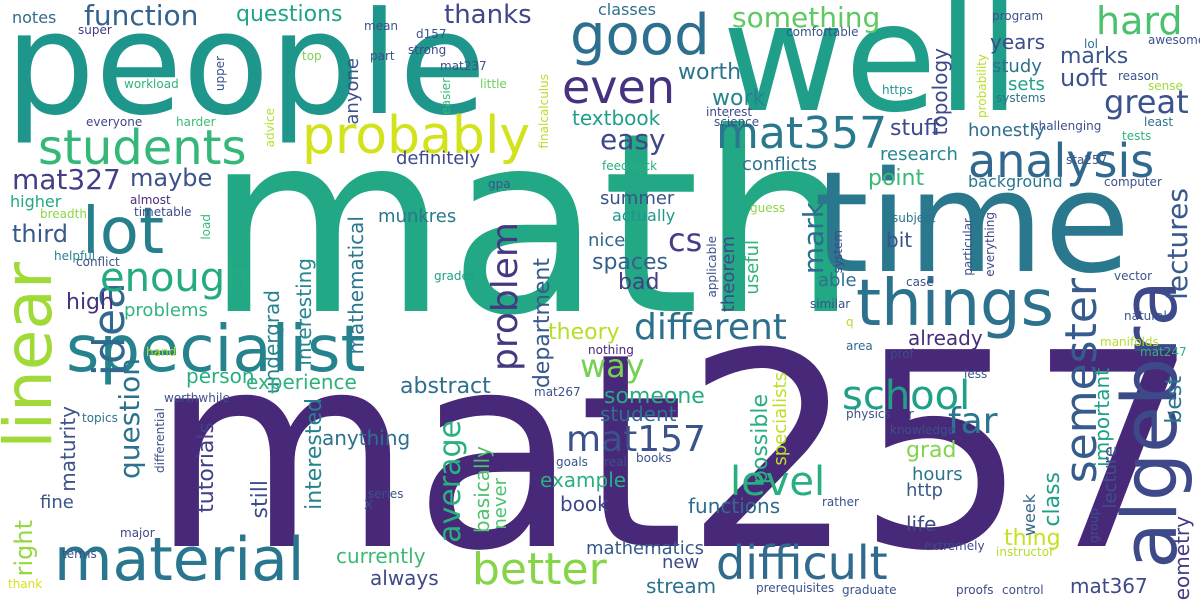 This screenshot has width=1200, height=600. What do you see at coordinates (1006, 130) in the screenshot?
I see `word-honestly: honestly` at bounding box center [1006, 130].